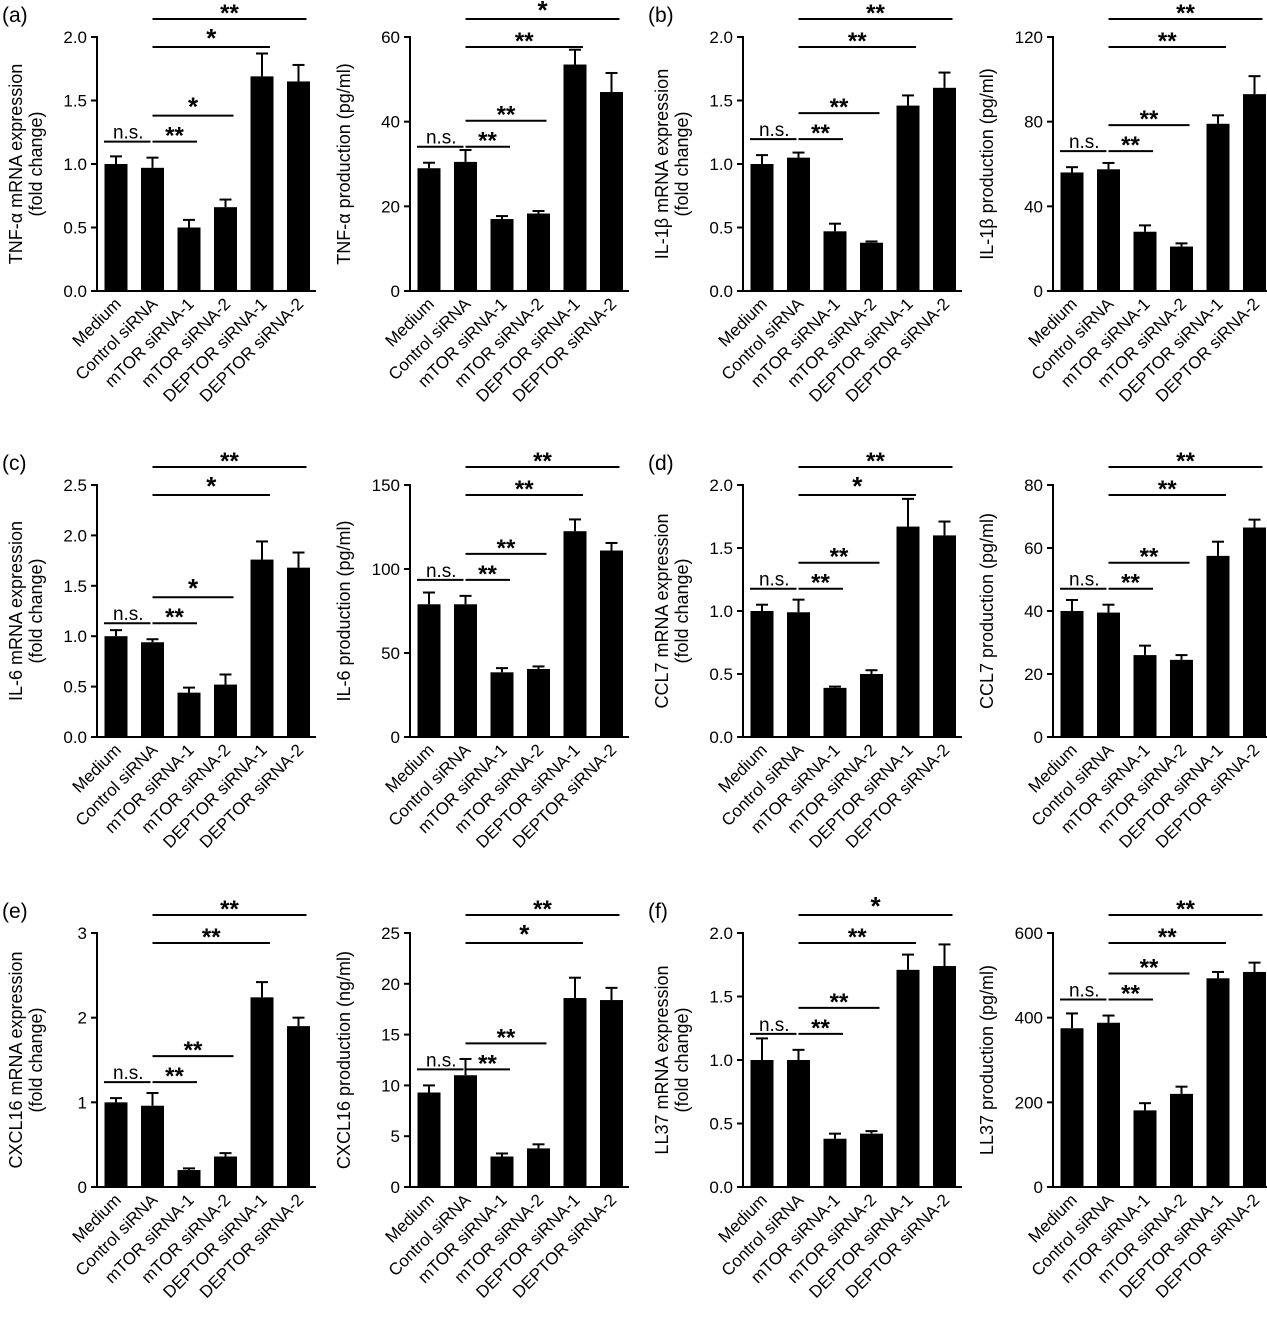  Describe the element at coordinates (390, 984) in the screenshot. I see `y-tick-label: 20` at that location.